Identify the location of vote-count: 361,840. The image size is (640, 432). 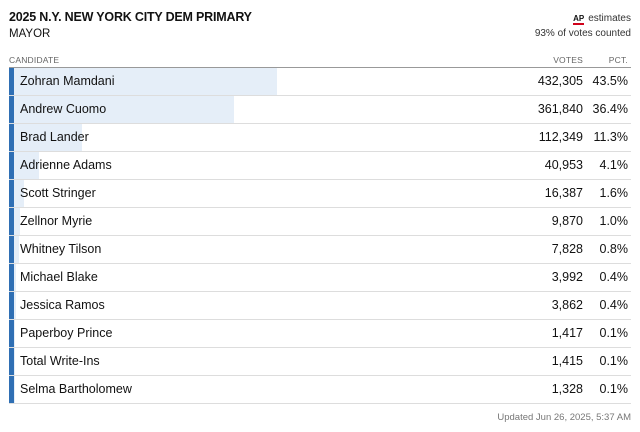
(560, 109).